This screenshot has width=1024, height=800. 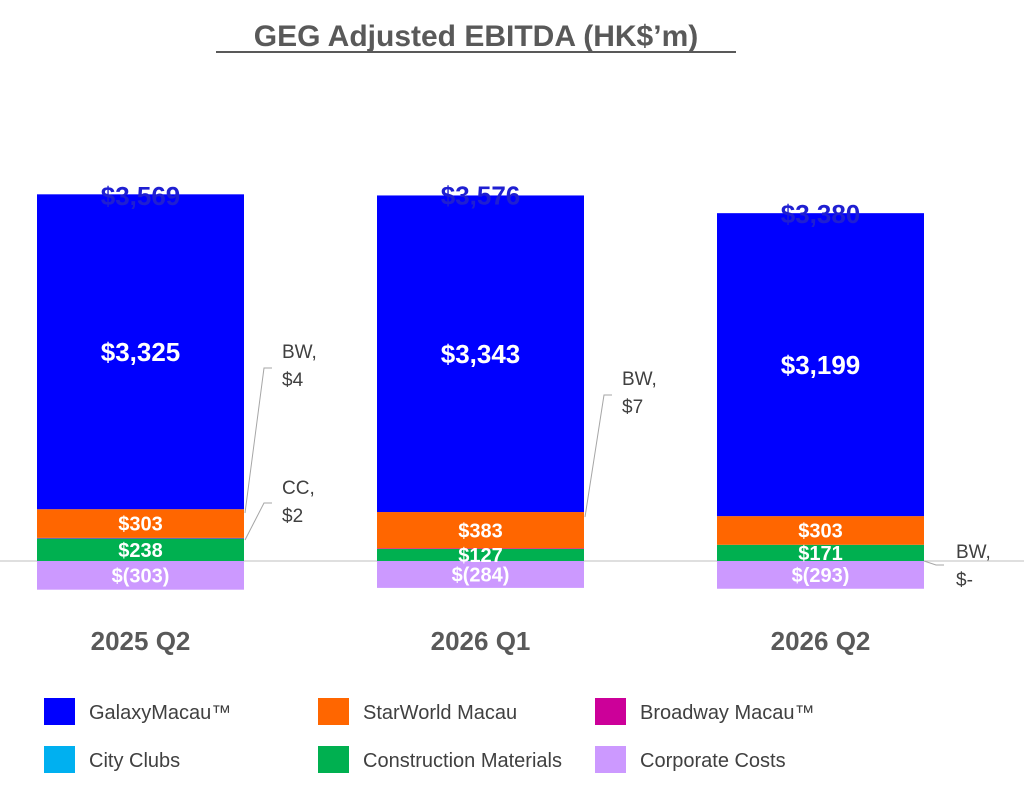 I want to click on legend-item-broadway-macau: Broadway Macau™, so click(x=705, y=711).